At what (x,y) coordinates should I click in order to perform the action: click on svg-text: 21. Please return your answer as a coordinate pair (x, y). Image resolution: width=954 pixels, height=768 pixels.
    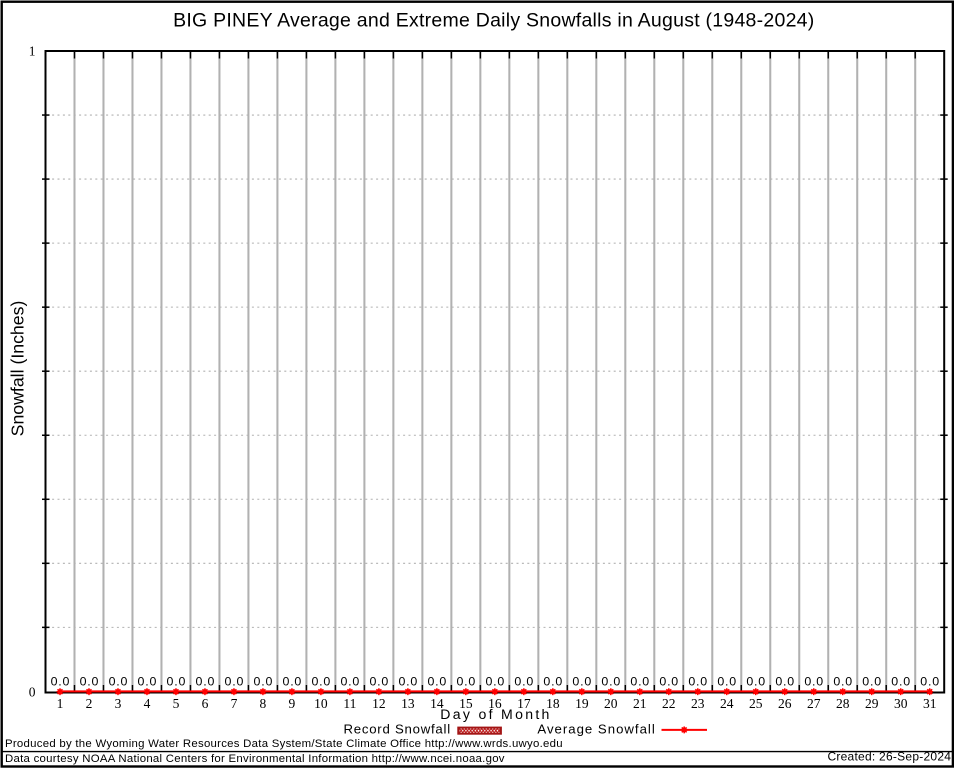
    Looking at the image, I should click on (640, 703).